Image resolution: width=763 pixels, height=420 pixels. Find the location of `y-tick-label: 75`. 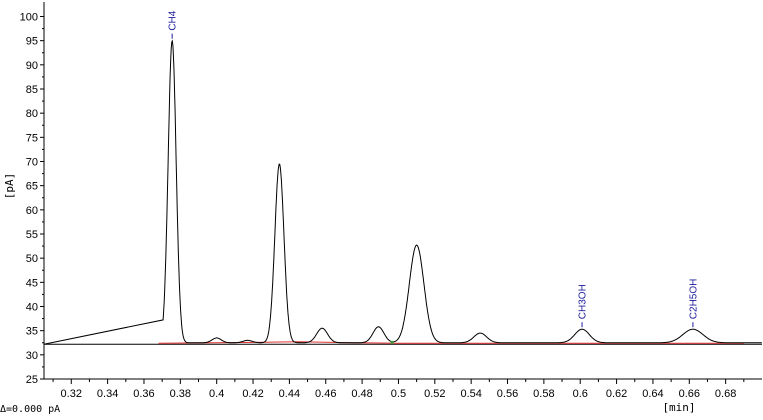

y-tick-label: 75 is located at coordinates (32, 138).